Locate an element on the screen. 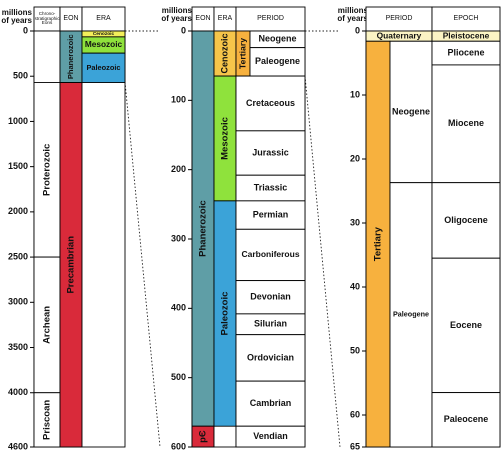 This screenshot has width=504, height=463. interval-label: Ordovician is located at coordinates (270, 357).